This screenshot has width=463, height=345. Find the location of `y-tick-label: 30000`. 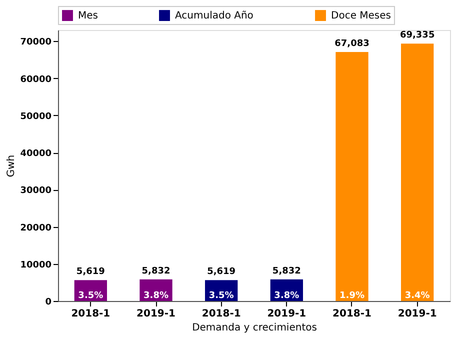

y-tick-label: 30000 is located at coordinates (36, 191).